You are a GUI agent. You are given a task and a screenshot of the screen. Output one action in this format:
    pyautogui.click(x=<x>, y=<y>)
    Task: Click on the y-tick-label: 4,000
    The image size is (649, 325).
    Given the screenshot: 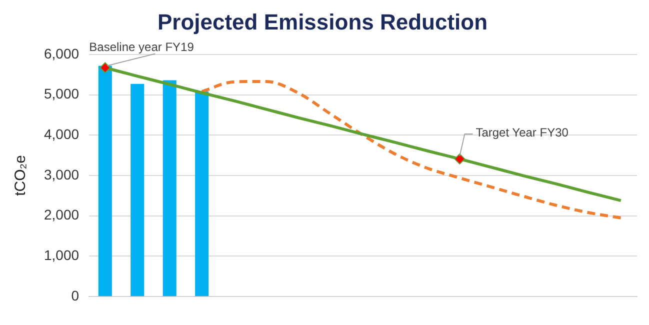 What is the action you would take?
    pyautogui.click(x=62, y=134)
    